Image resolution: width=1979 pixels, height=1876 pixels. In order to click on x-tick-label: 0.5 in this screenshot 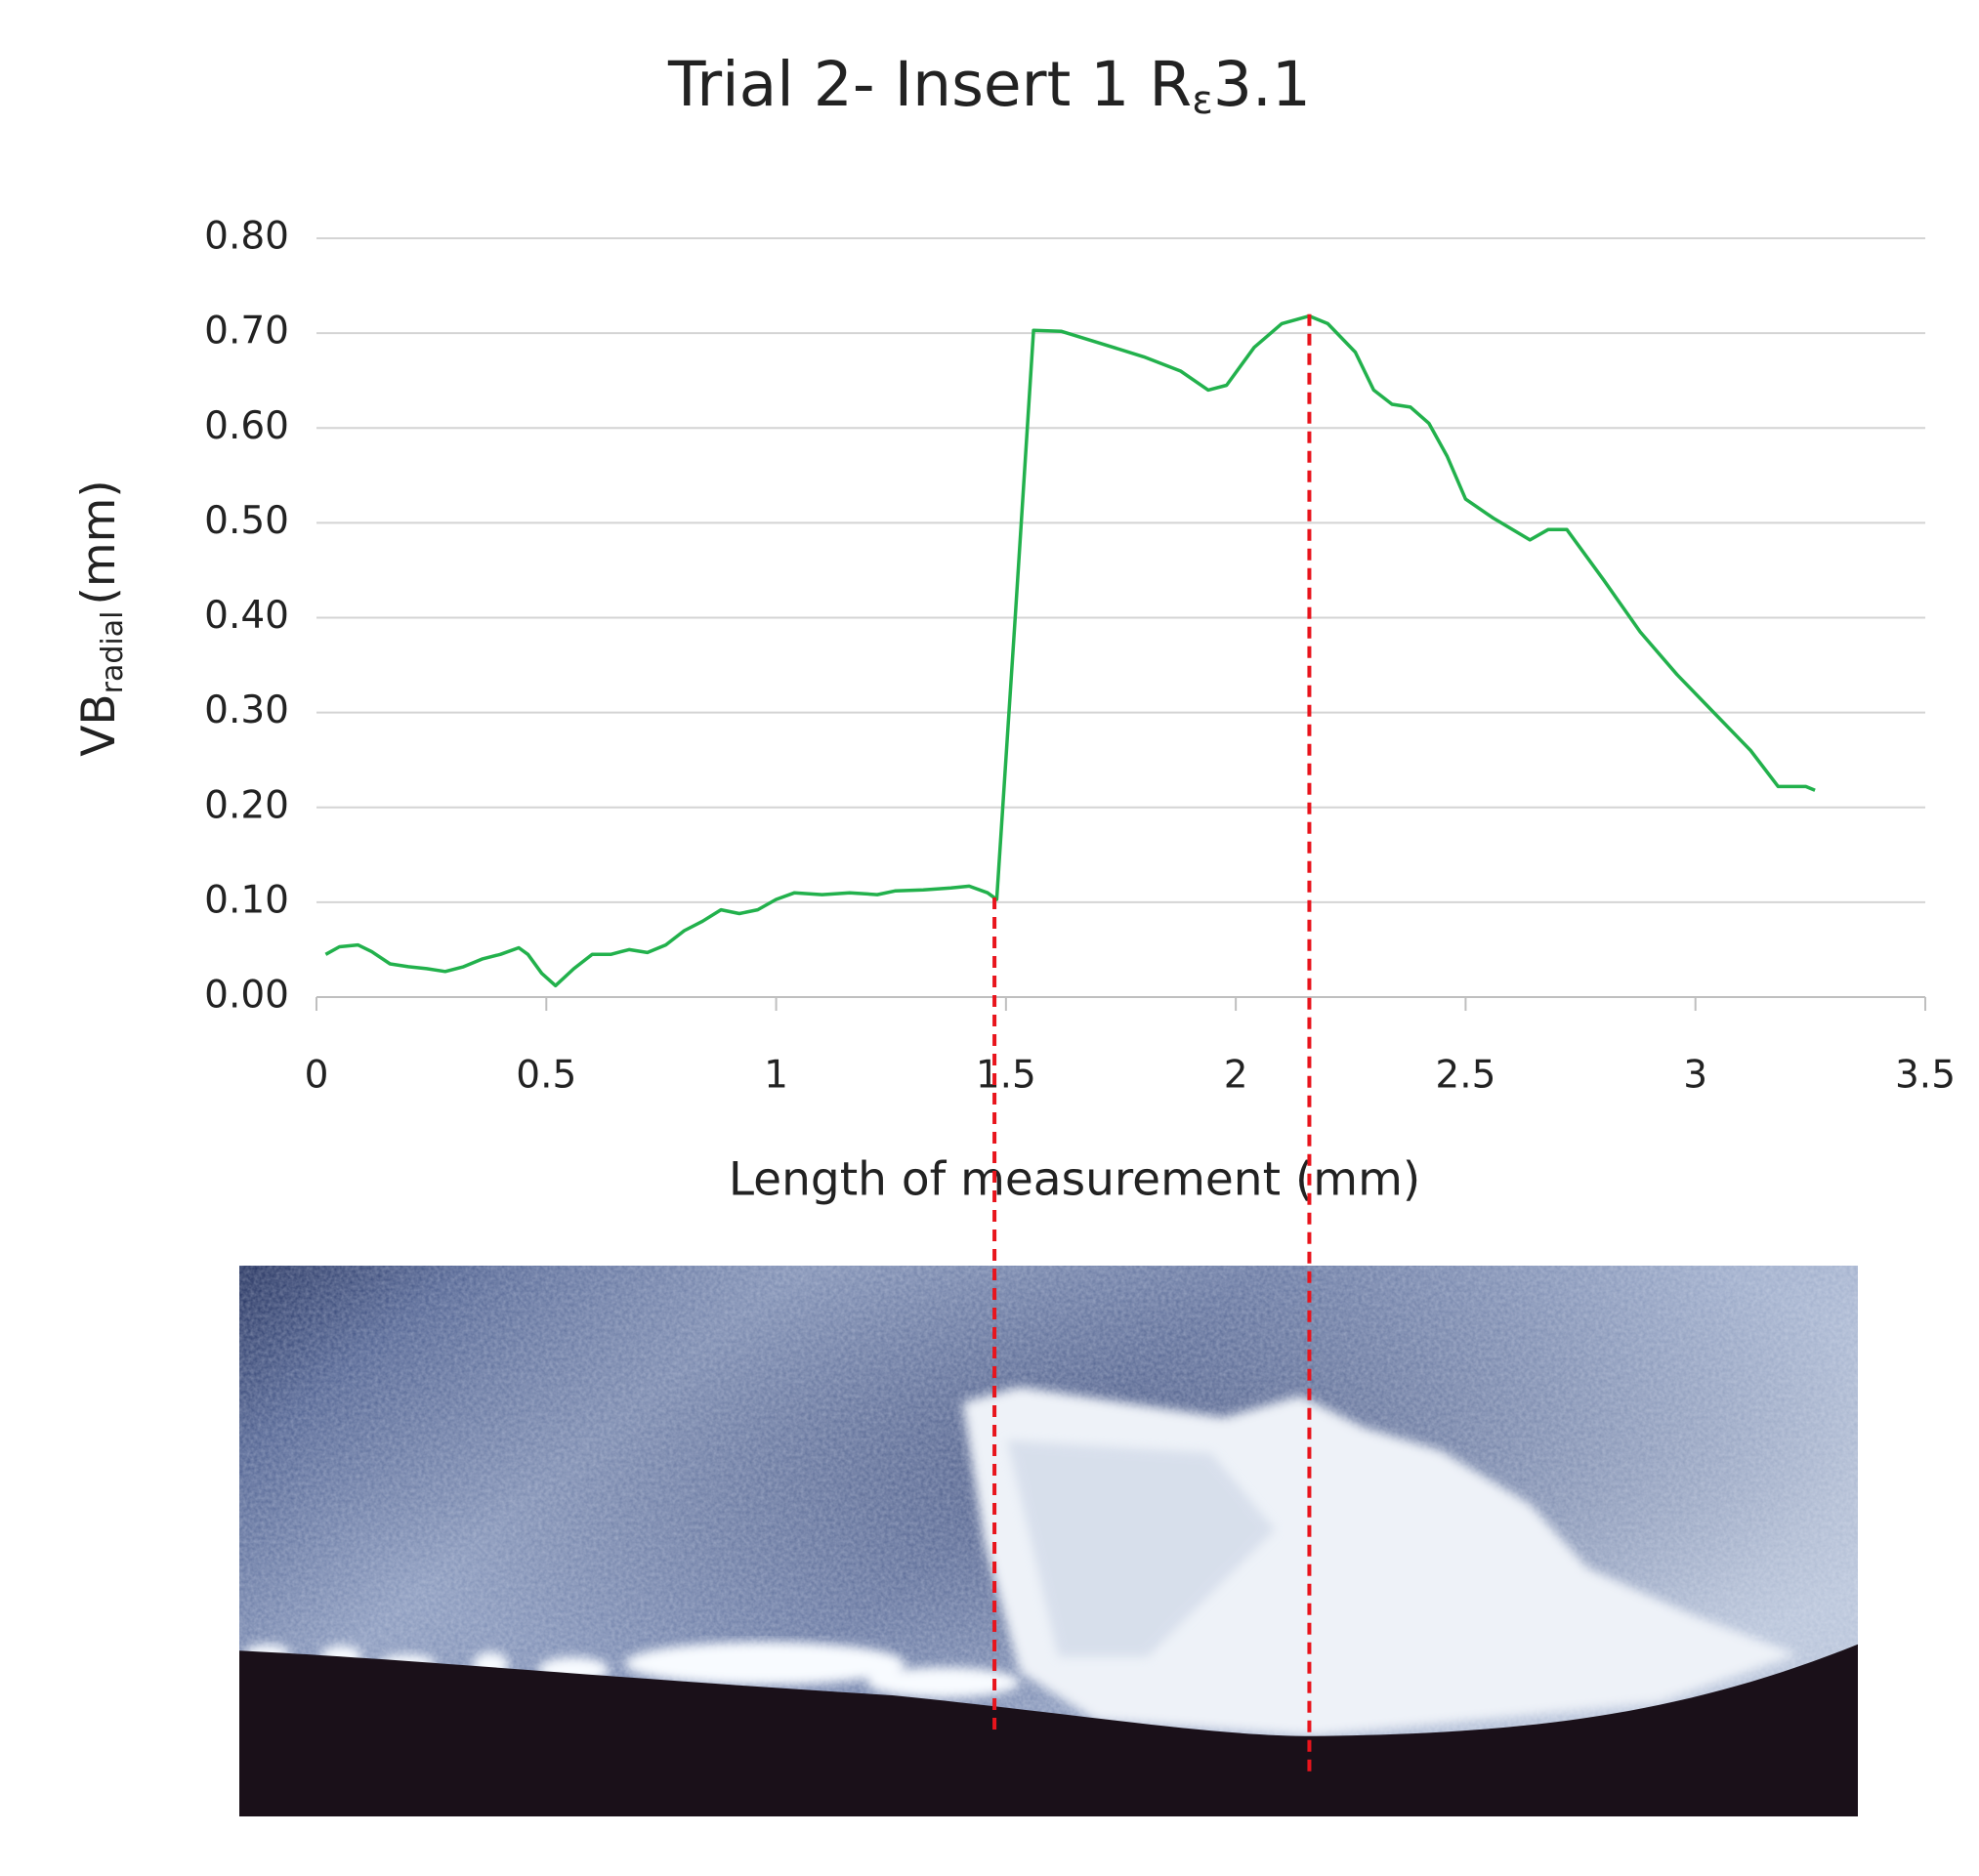, I will do `click(546, 1076)`.